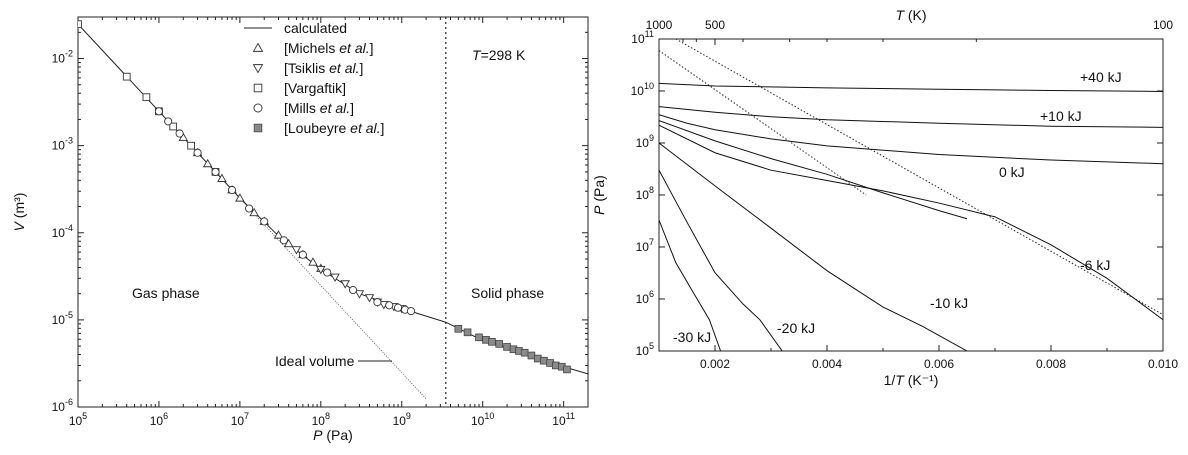 Image resolution: width=1188 pixels, height=455 pixels. Describe the element at coordinates (258, 69) in the screenshot. I see `legend-marker-triangle-down` at that location.